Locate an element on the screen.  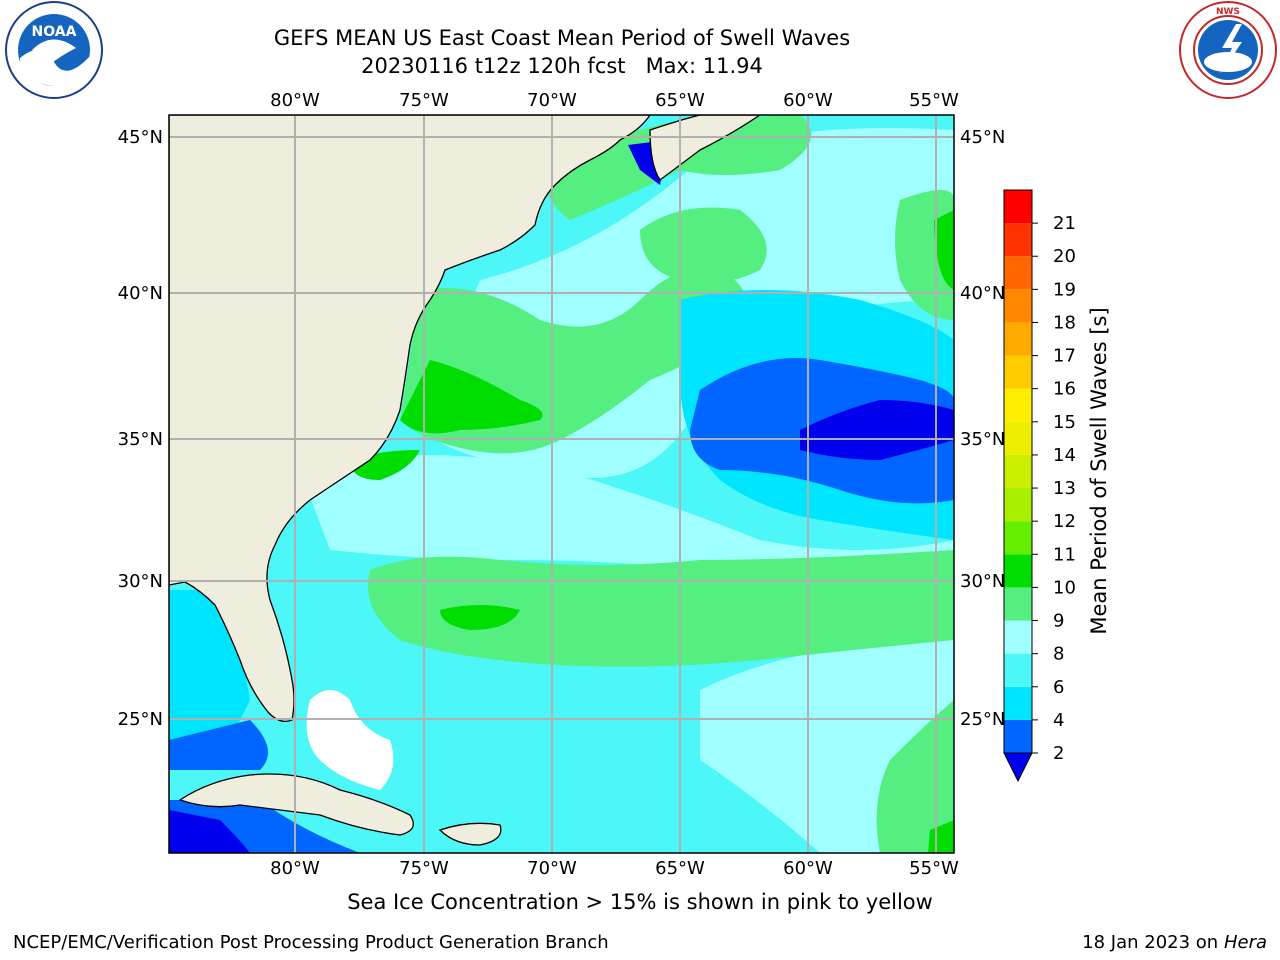
field-cuba-south-deep is located at coordinates (209, 831).